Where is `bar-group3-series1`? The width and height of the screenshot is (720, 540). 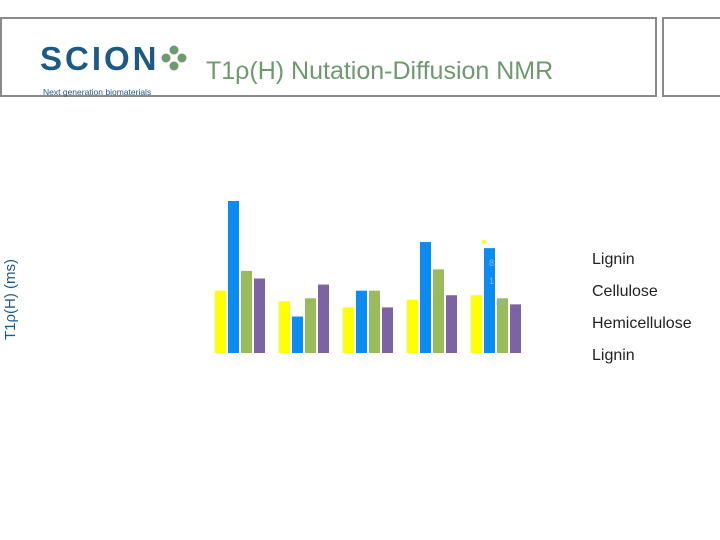 bar-group3-series1 is located at coordinates (348, 330).